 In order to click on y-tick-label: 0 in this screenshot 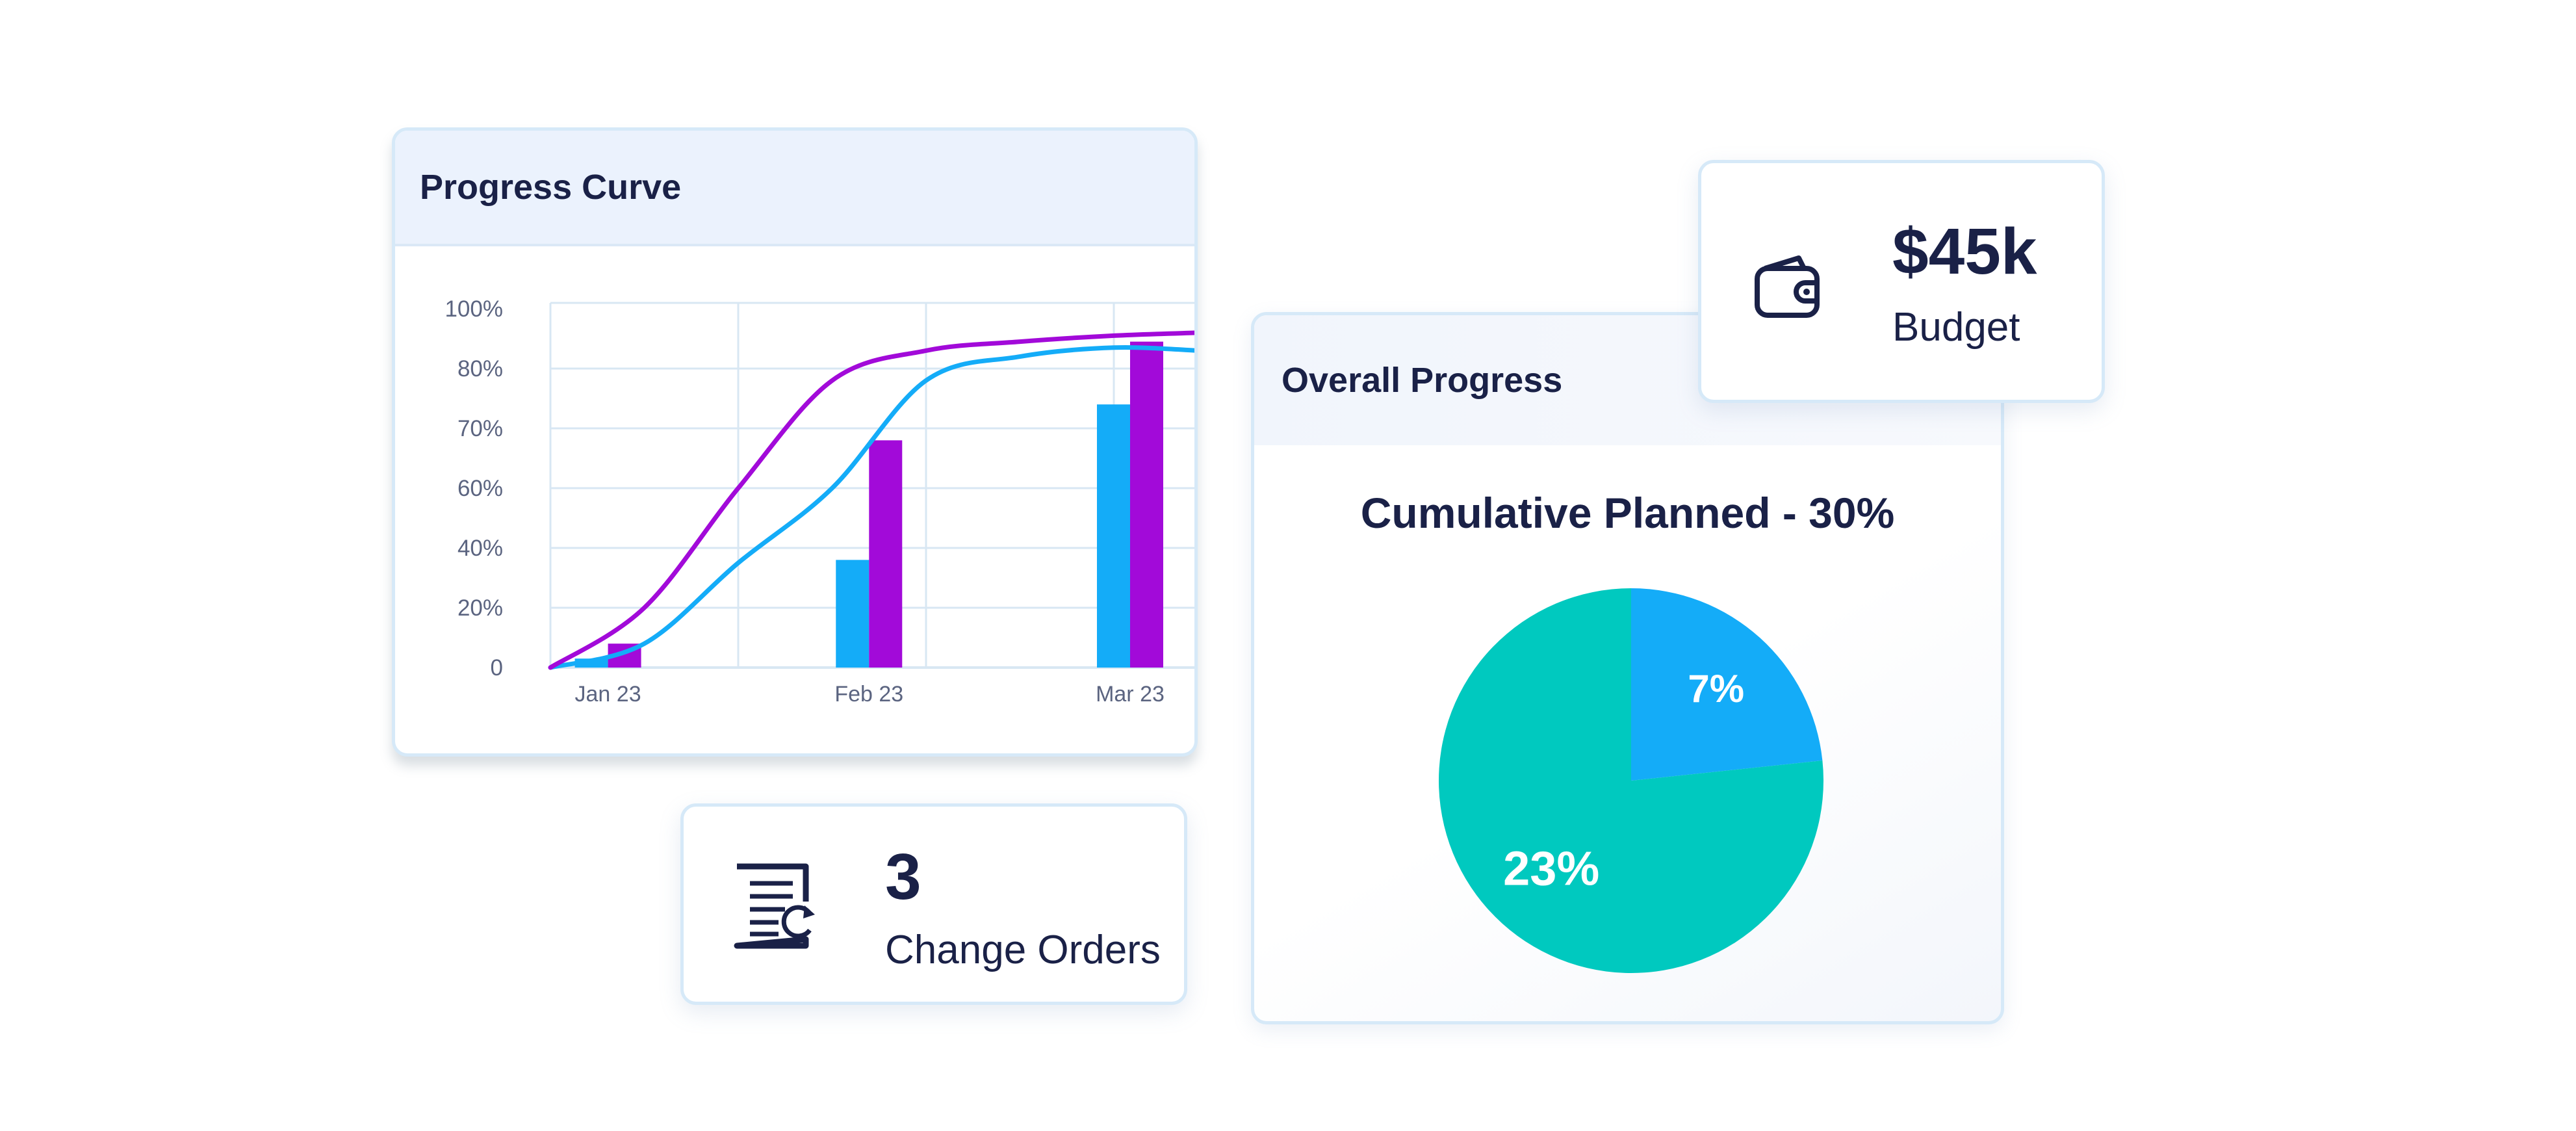, I will do `click(497, 668)`.